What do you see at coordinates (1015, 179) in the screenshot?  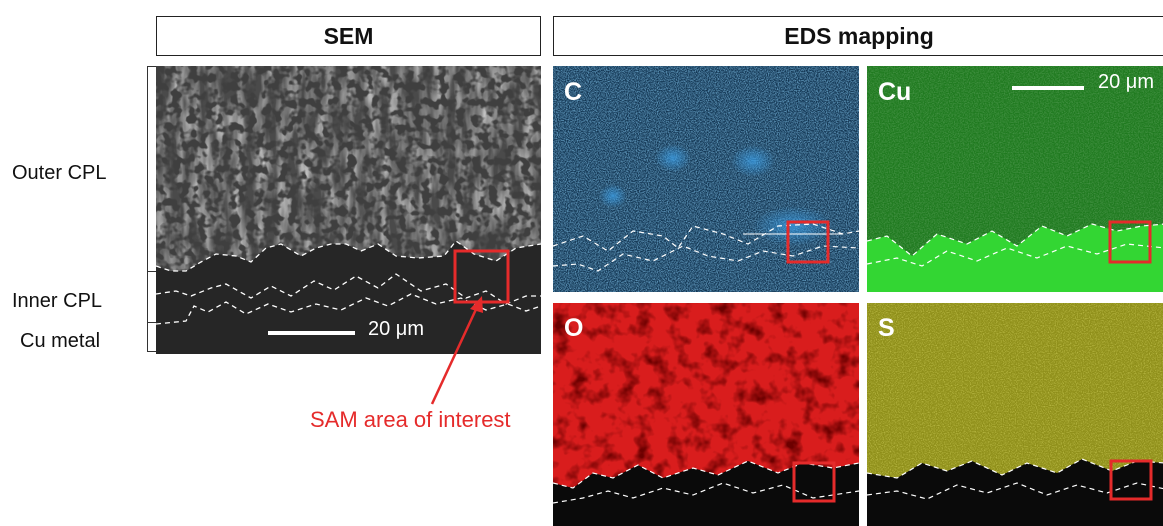 I see `eds-map-copper` at bounding box center [1015, 179].